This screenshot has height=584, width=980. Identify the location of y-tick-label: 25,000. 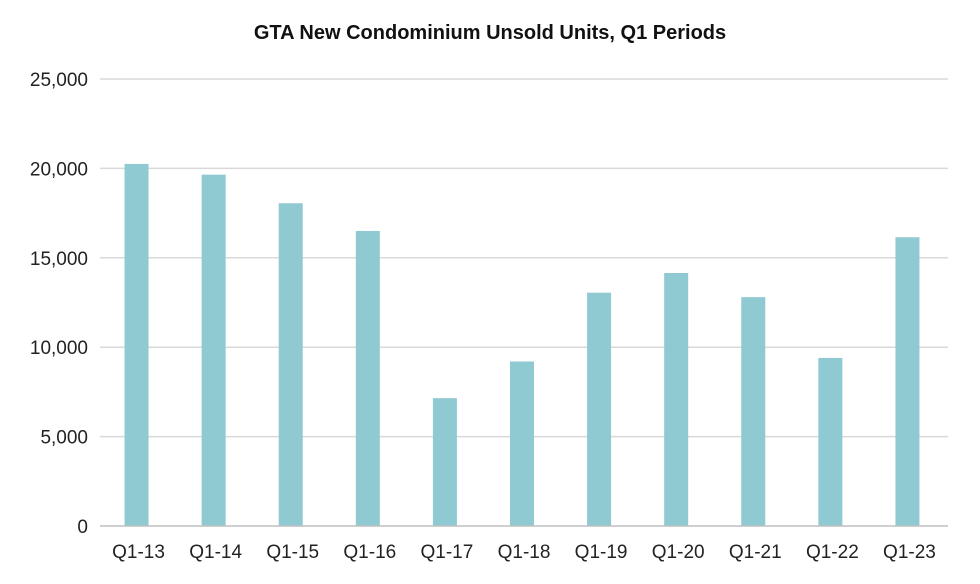
(59, 80).